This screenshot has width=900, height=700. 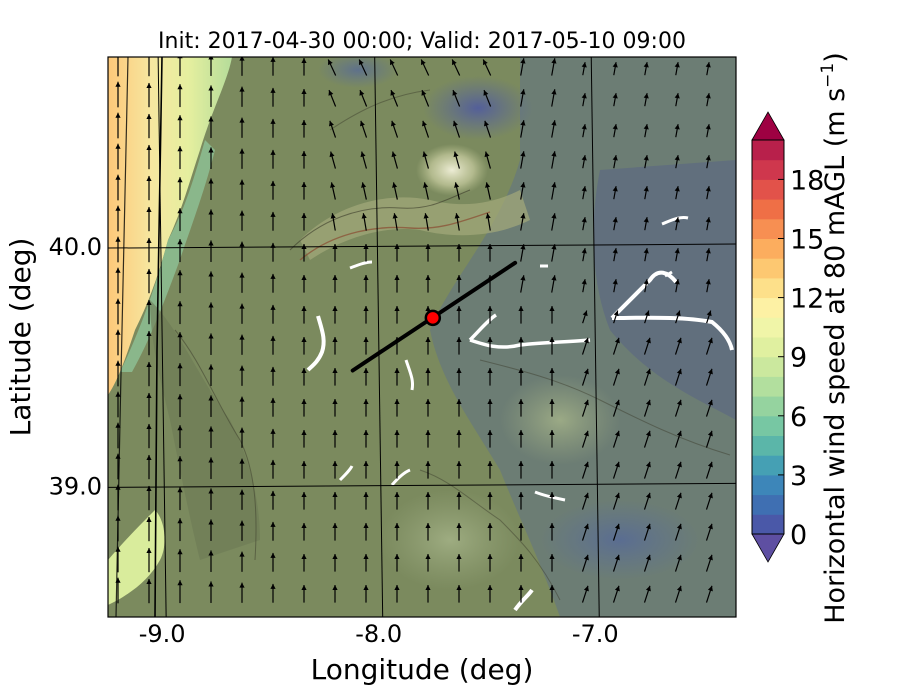 I want to click on southern-light-patch, so click(x=450, y=540).